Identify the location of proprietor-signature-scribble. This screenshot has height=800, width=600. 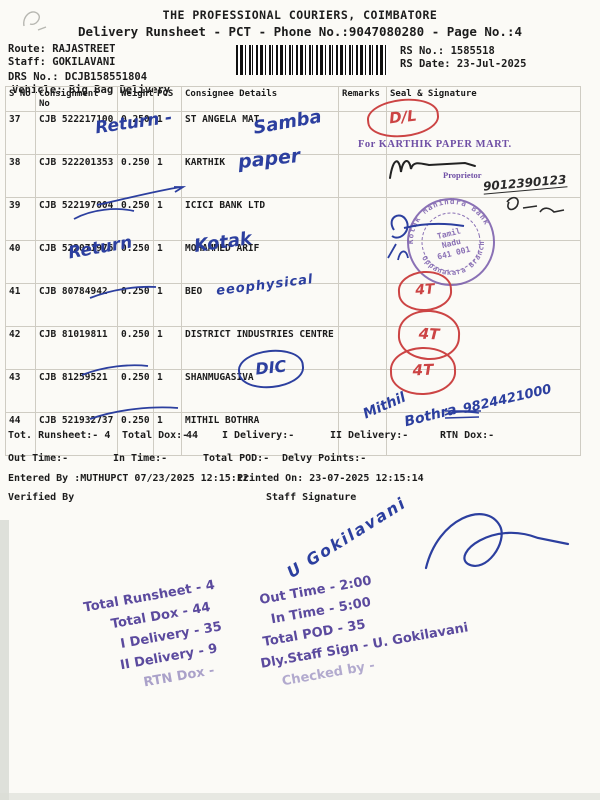
(432, 169).